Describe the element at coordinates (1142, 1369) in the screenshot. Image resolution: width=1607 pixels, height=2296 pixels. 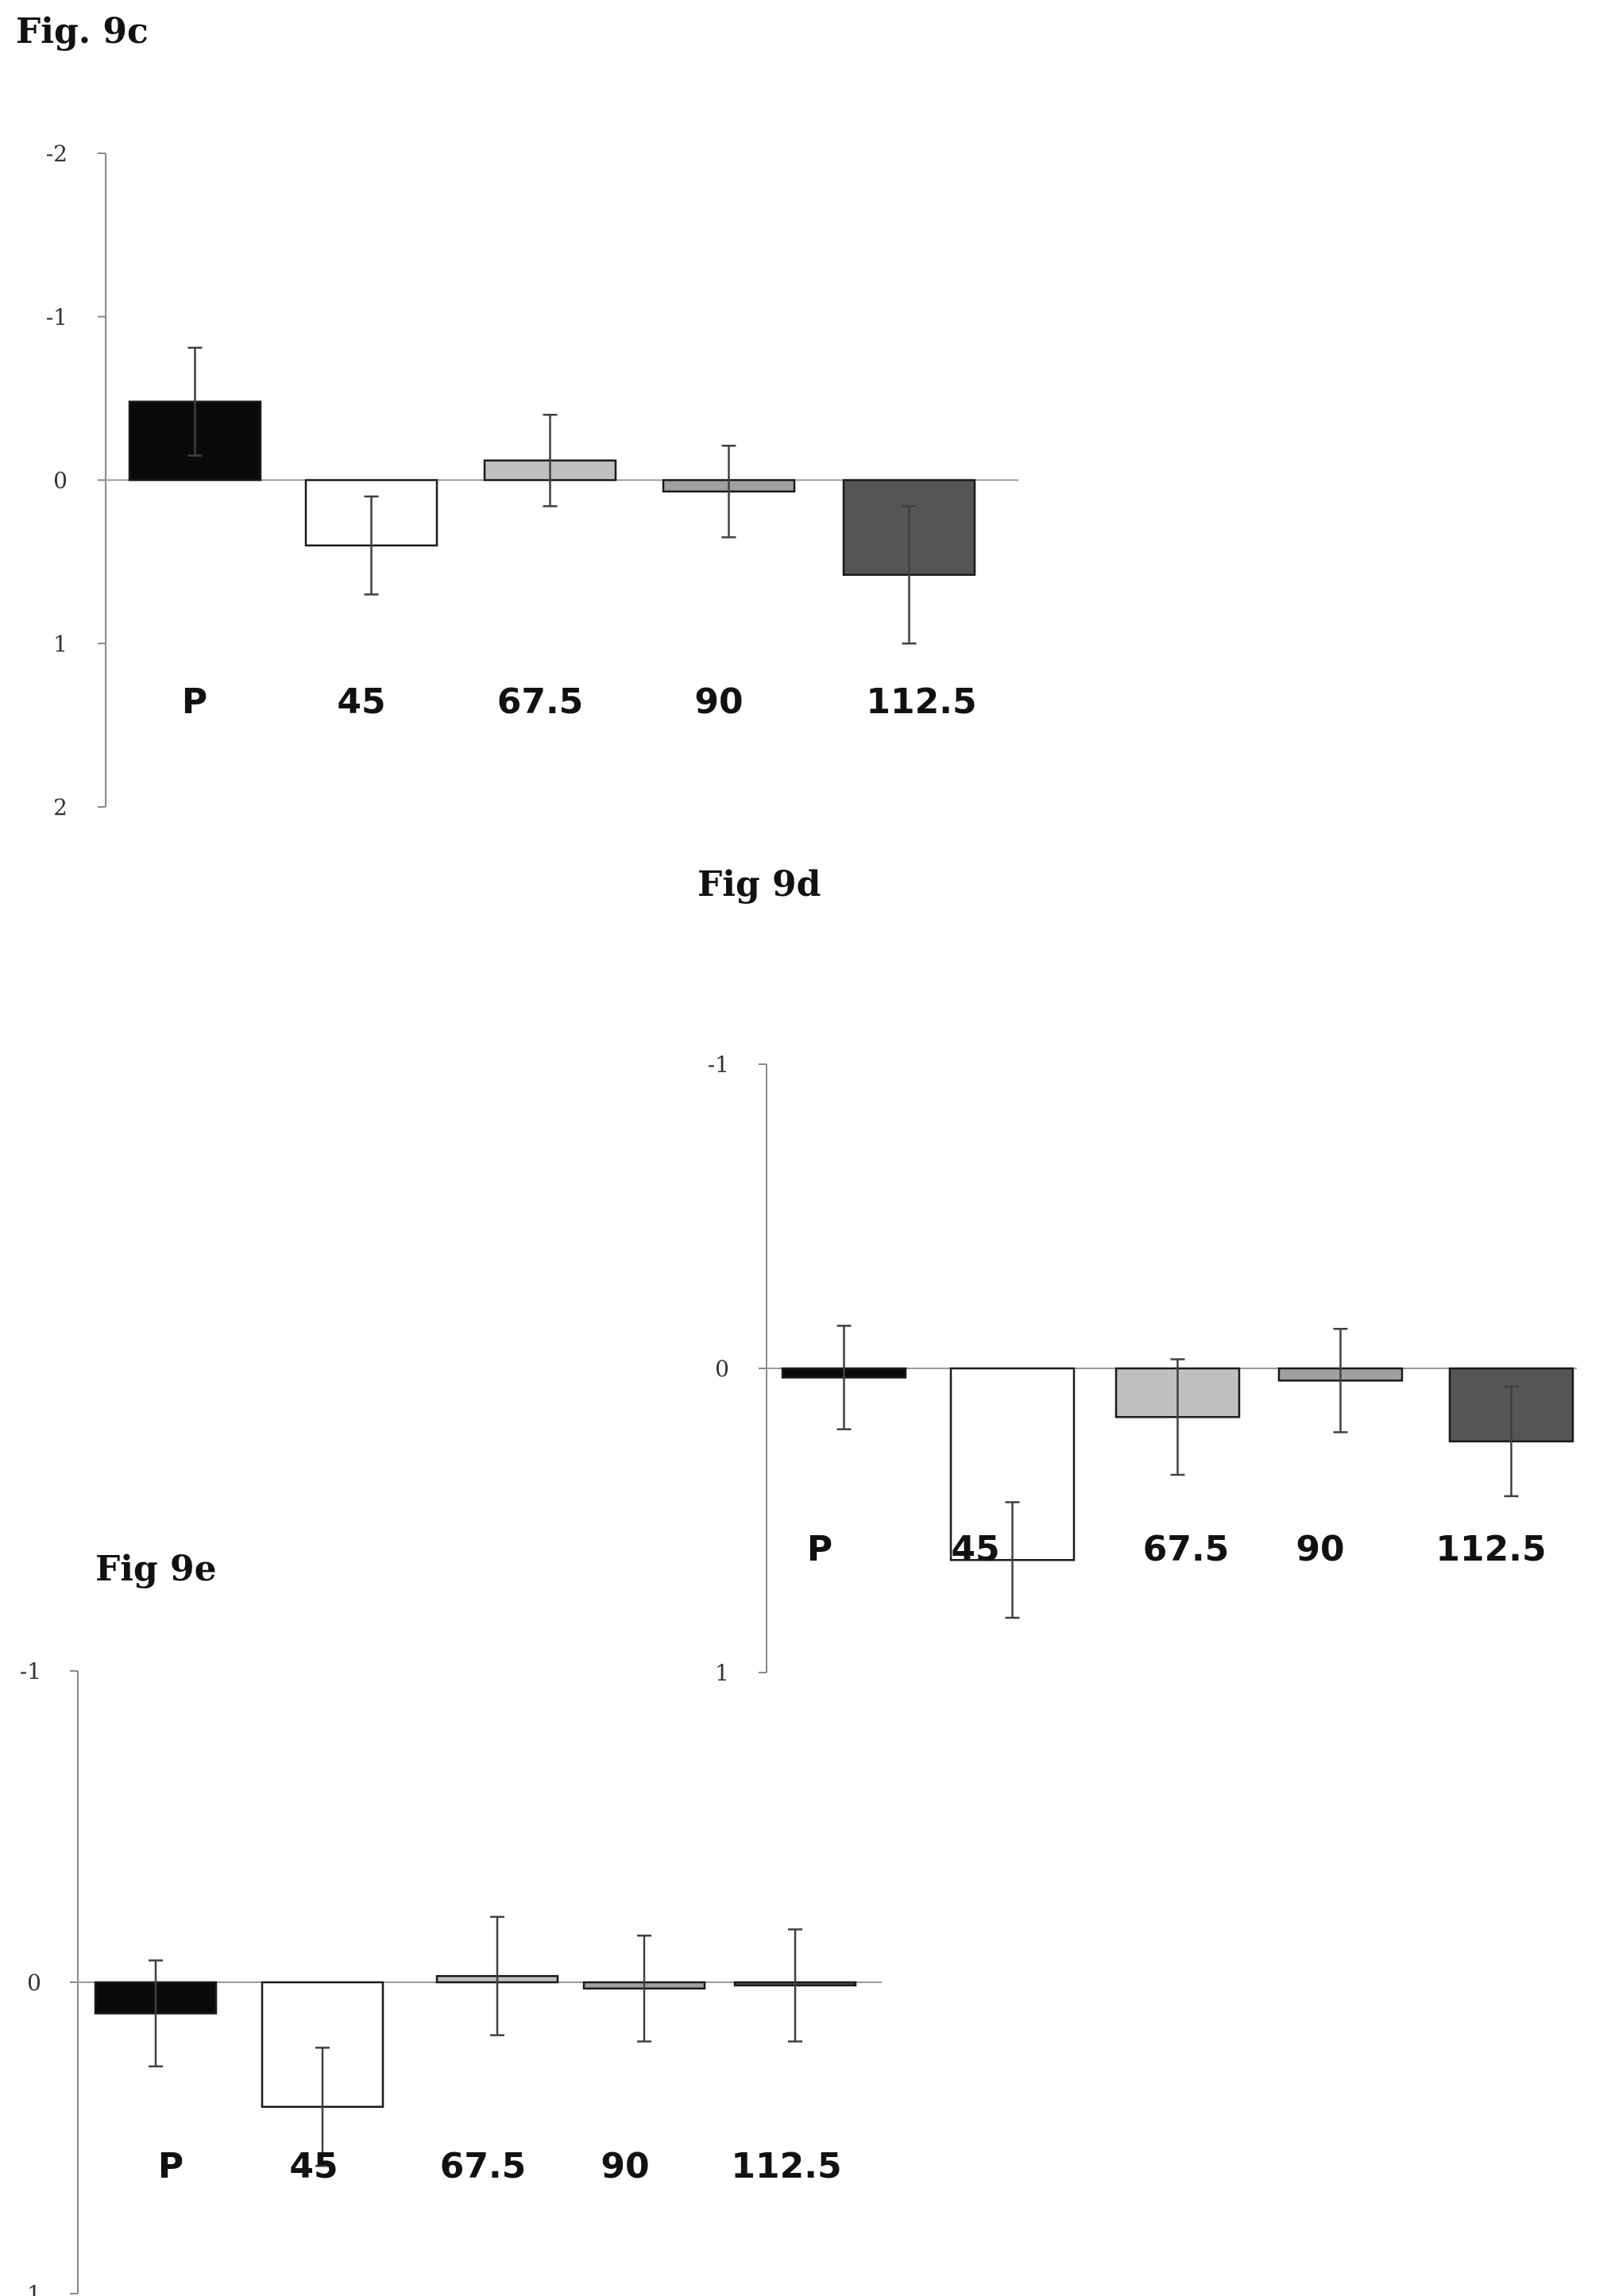
I see `chart-fig-9d: -1 0 1 P 45 67.5 90 112.5` at that location.